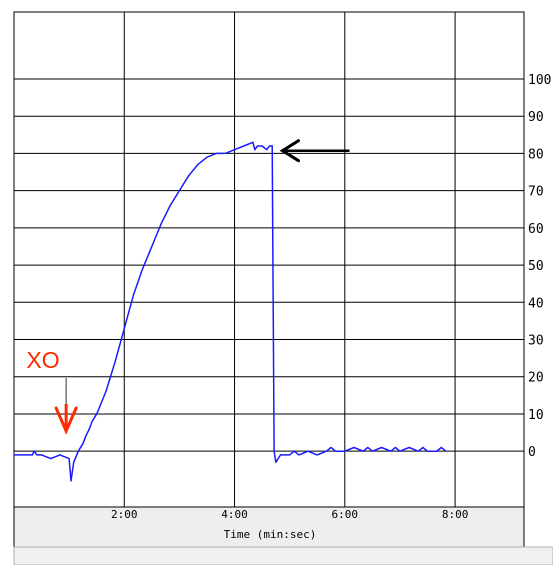  Describe the element at coordinates (42, 360) in the screenshot. I see `xo-annotation-label: XO` at that location.